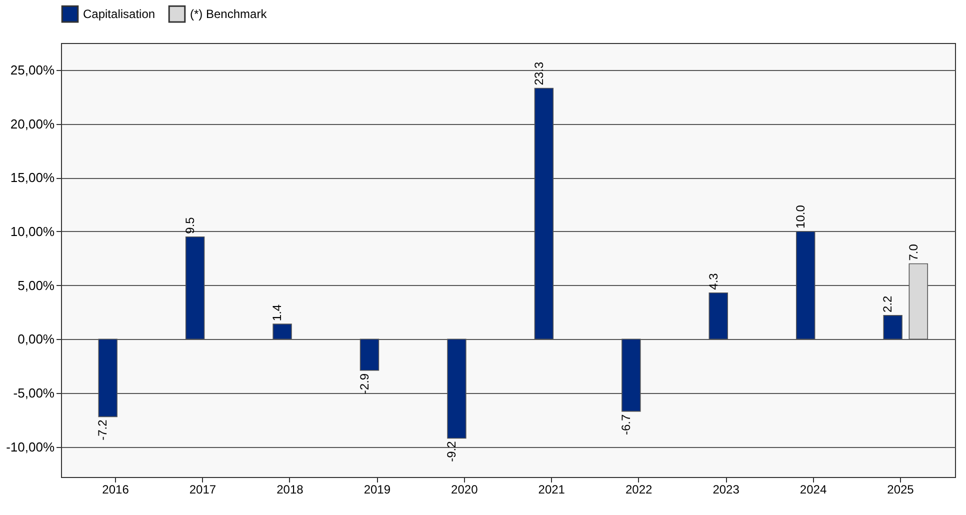 This screenshot has height=515, width=966. What do you see at coordinates (189, 225) in the screenshot?
I see `data-label: 9.5` at bounding box center [189, 225].